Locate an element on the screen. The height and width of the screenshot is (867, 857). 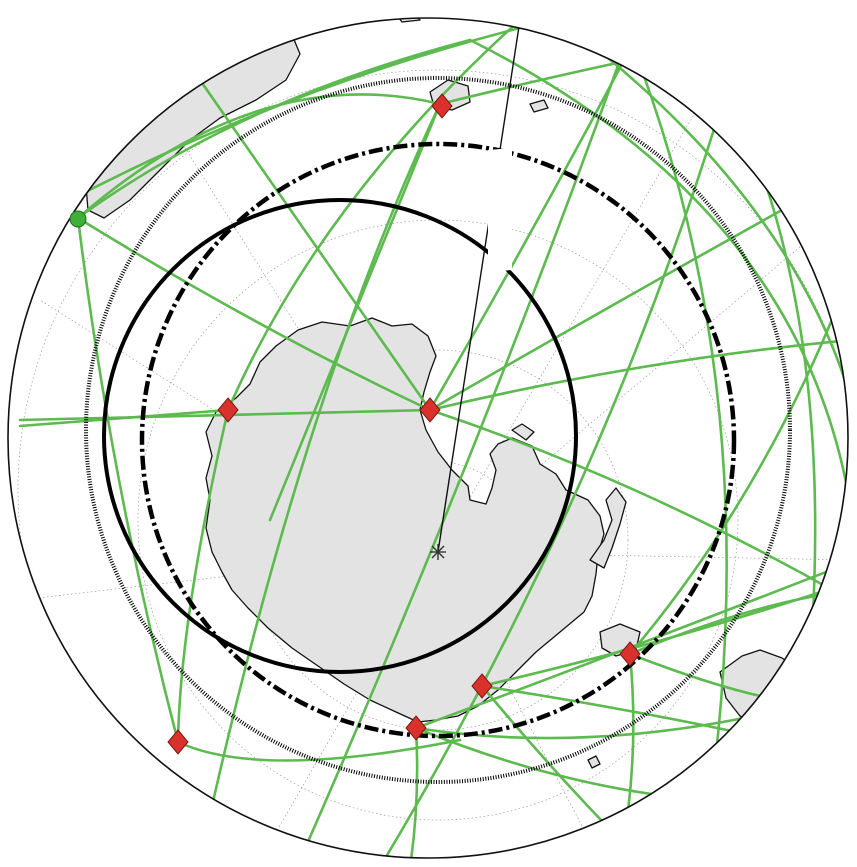
antarctic-peninsula is located at coordinates (608, 528).